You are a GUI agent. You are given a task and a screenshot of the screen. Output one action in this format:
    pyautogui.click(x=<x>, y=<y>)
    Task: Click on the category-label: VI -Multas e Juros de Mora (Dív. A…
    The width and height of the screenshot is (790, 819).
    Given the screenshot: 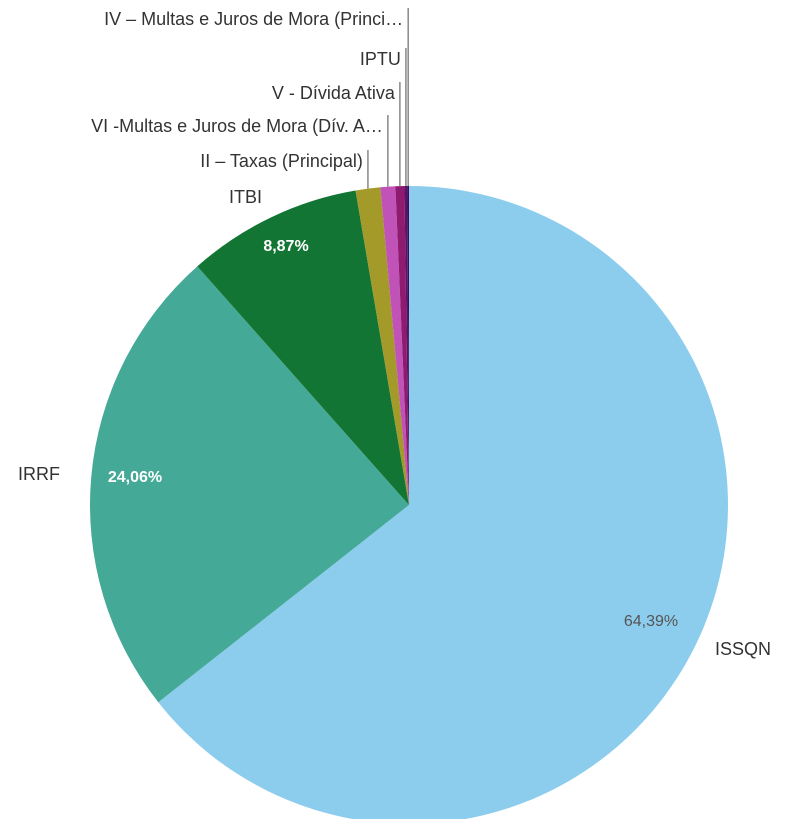 What is the action you would take?
    pyautogui.click(x=237, y=126)
    